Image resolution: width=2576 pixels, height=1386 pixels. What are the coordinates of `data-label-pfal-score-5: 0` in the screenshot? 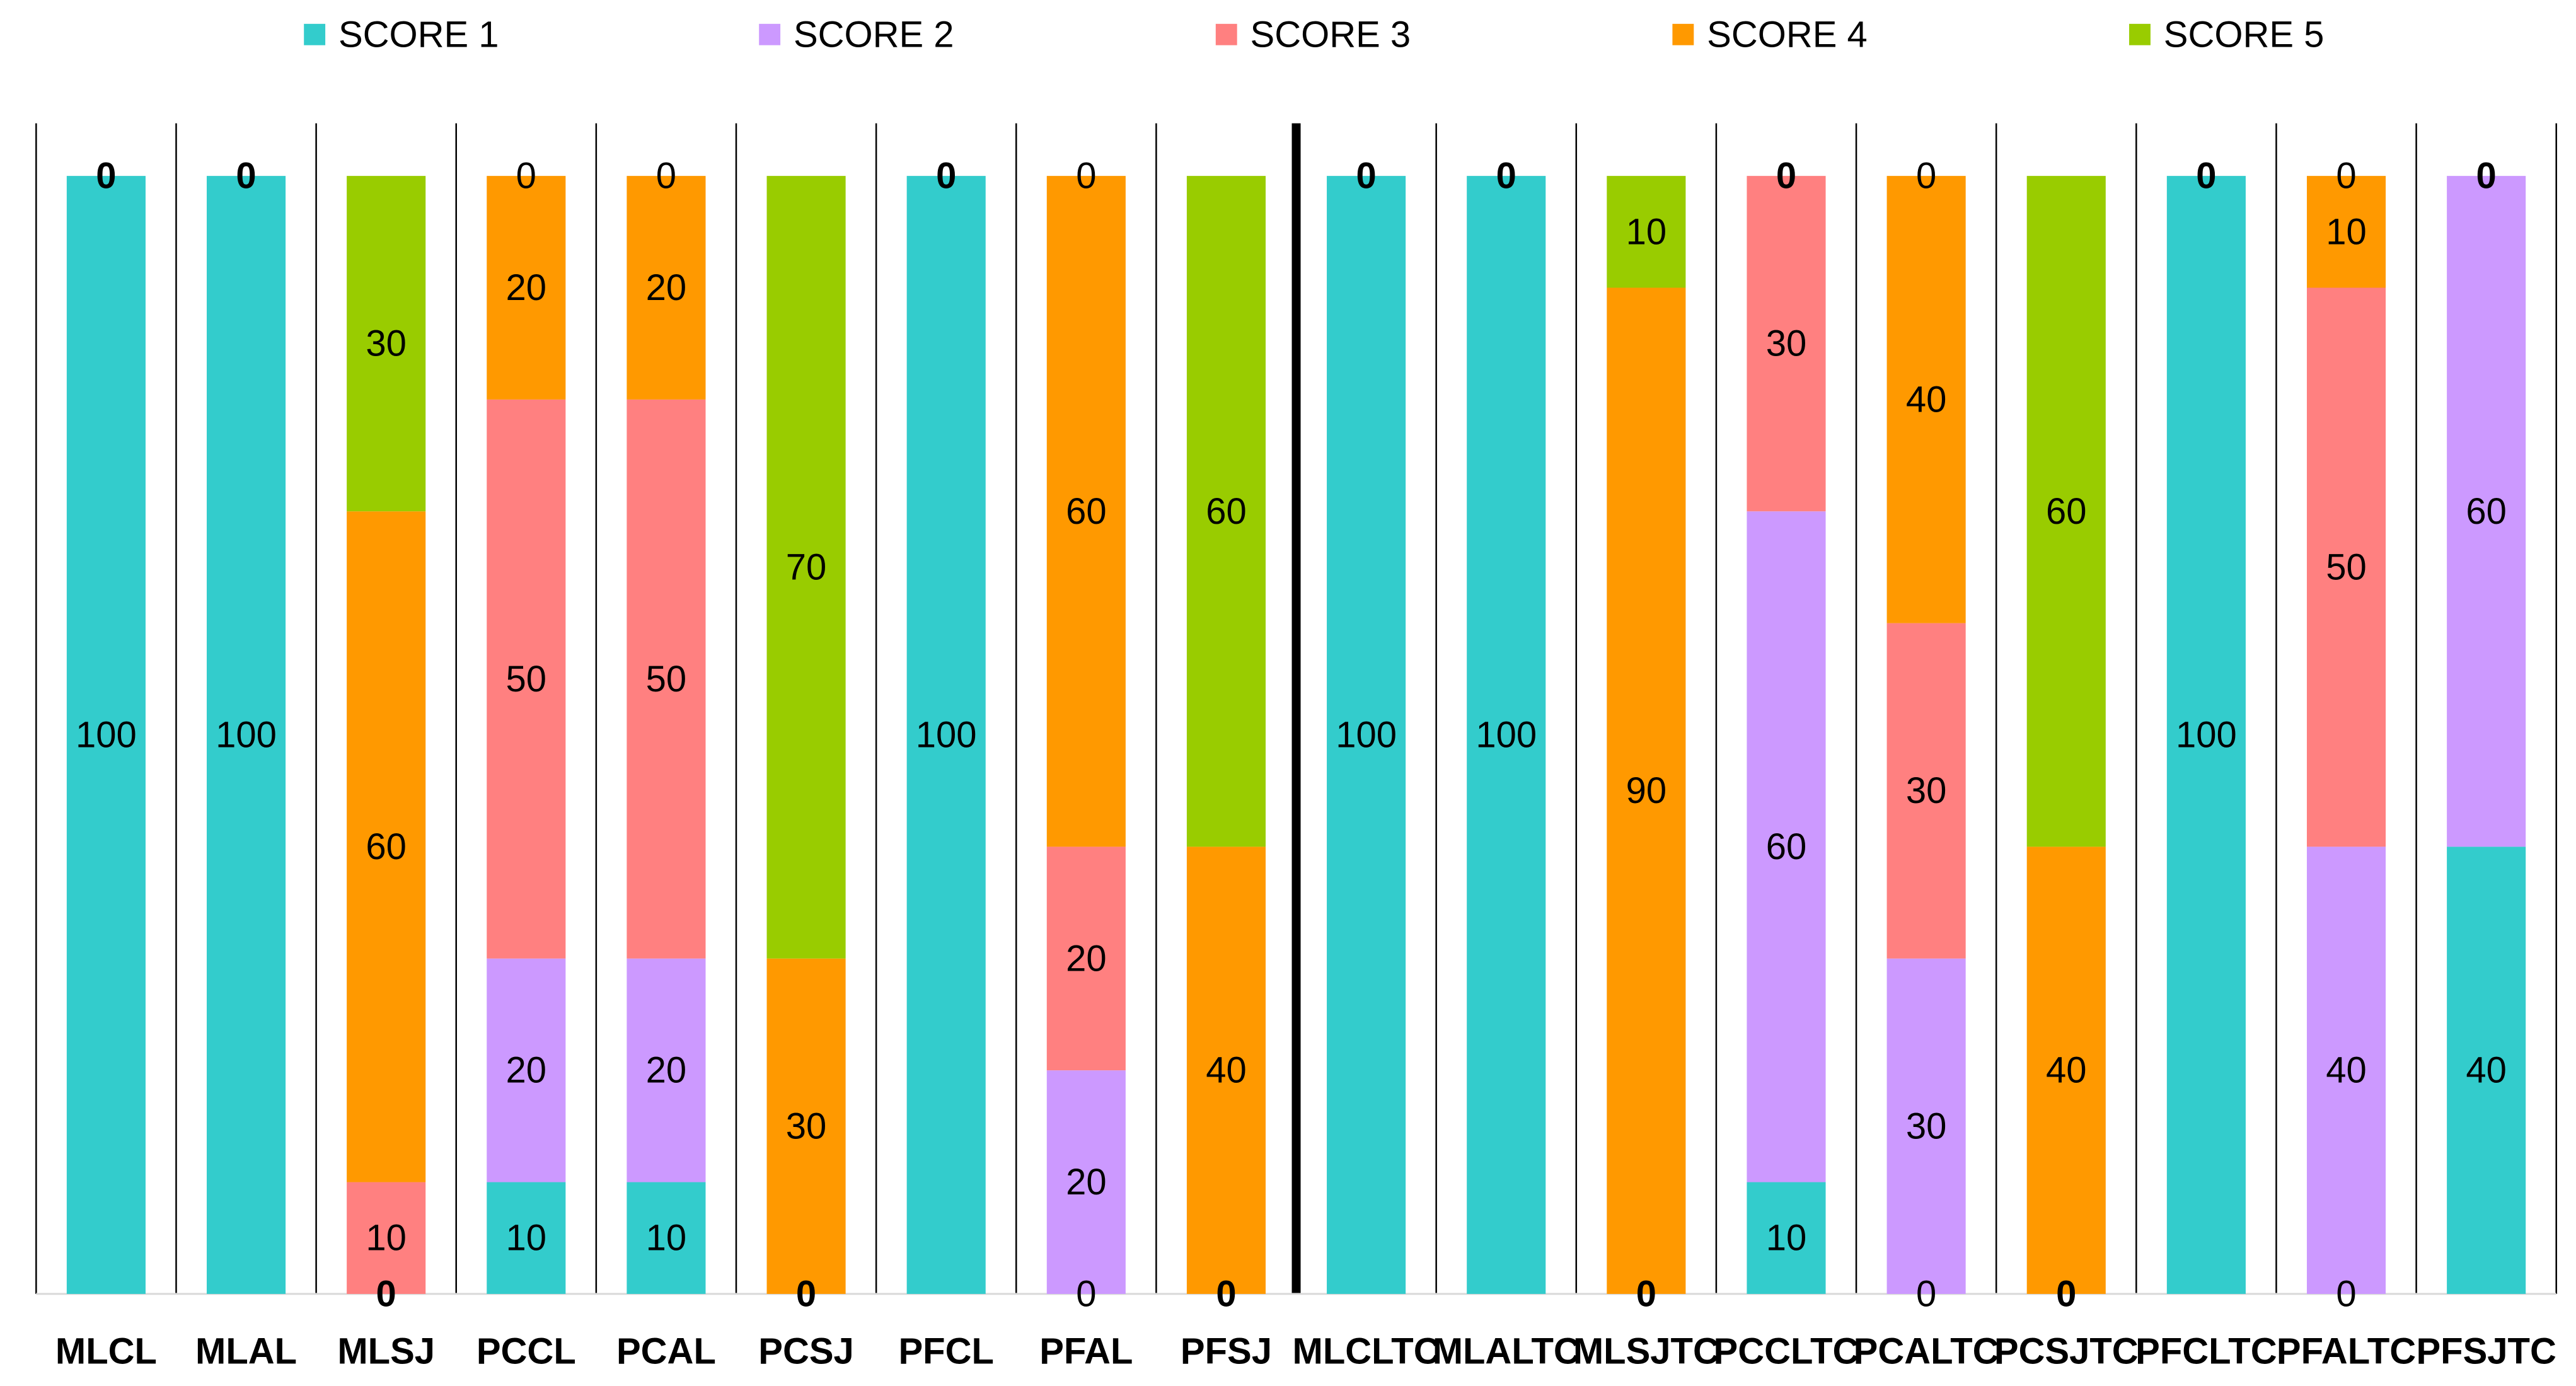 It's located at (1086, 176).